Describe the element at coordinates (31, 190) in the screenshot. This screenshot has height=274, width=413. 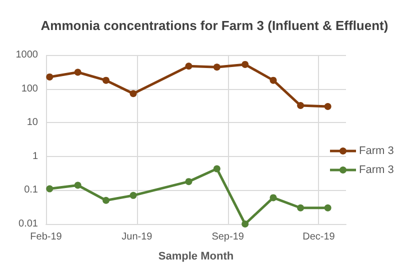
I see `y-tick-label: 0.1` at that location.